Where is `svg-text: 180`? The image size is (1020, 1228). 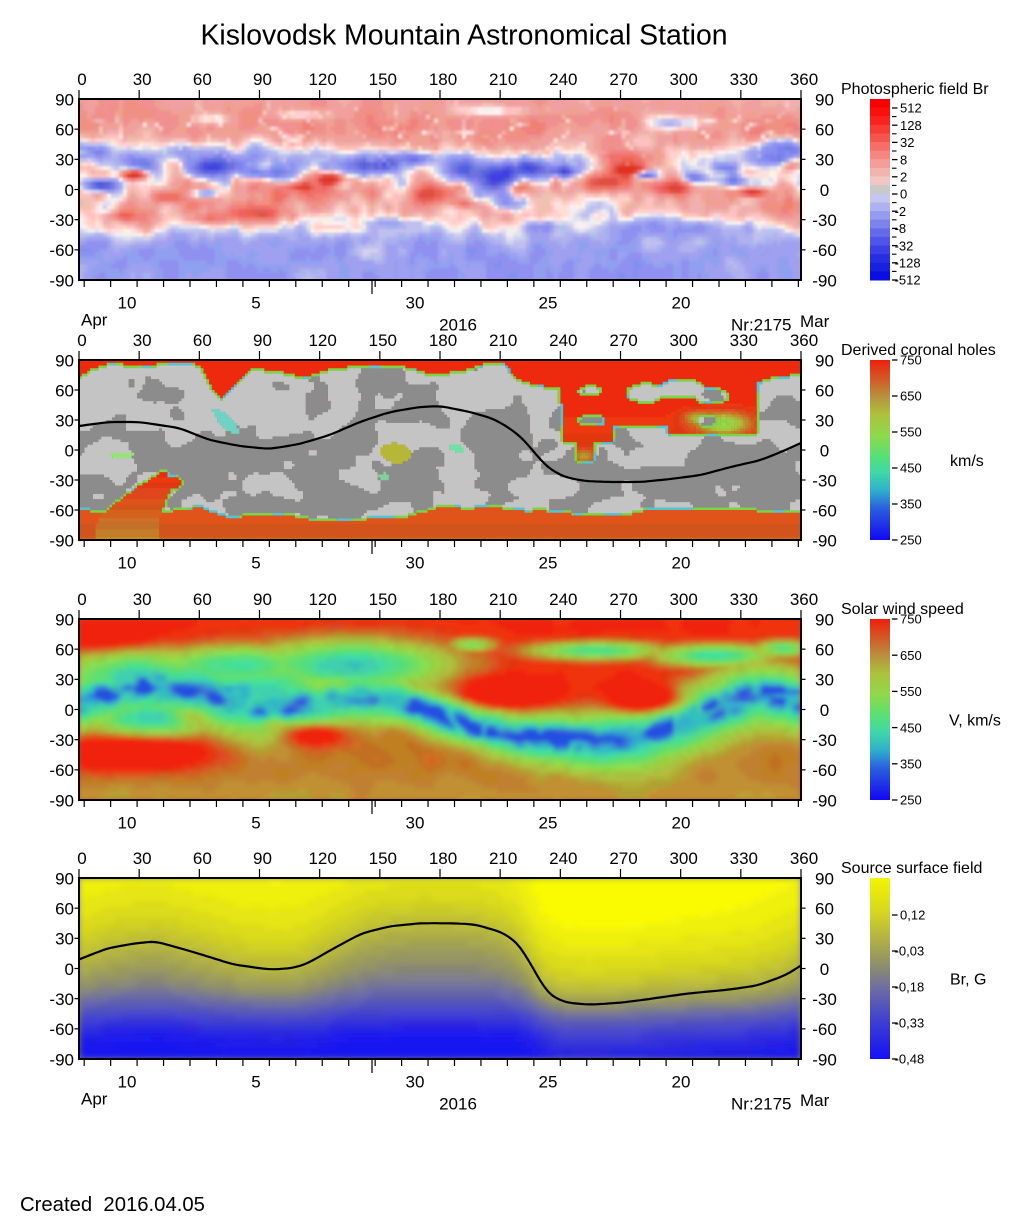 svg-text: 180 is located at coordinates (443, 340).